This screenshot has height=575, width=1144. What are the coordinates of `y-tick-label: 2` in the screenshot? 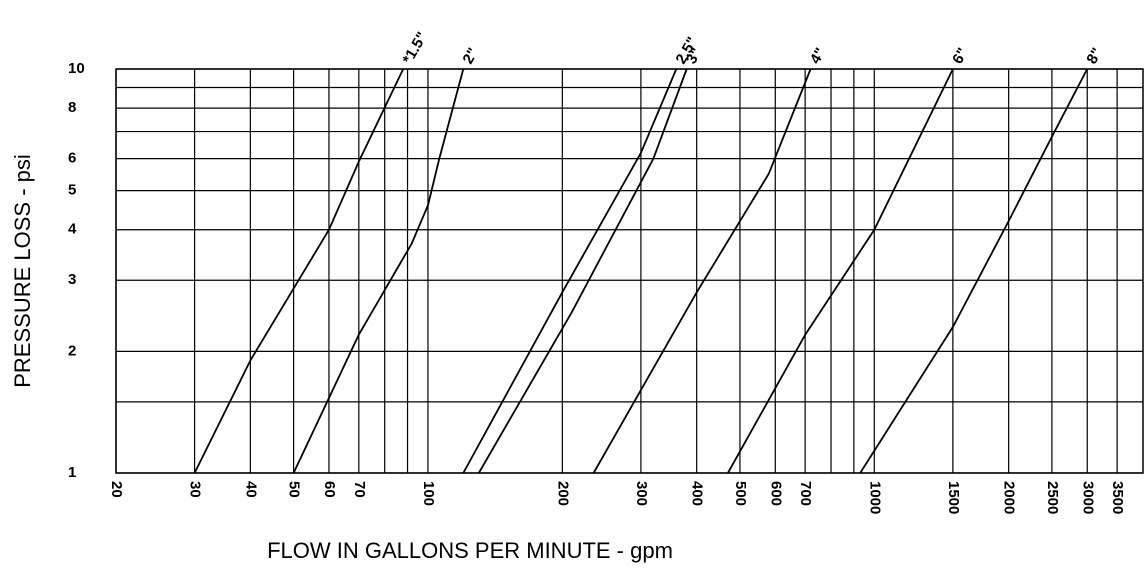 It's located at (72, 350).